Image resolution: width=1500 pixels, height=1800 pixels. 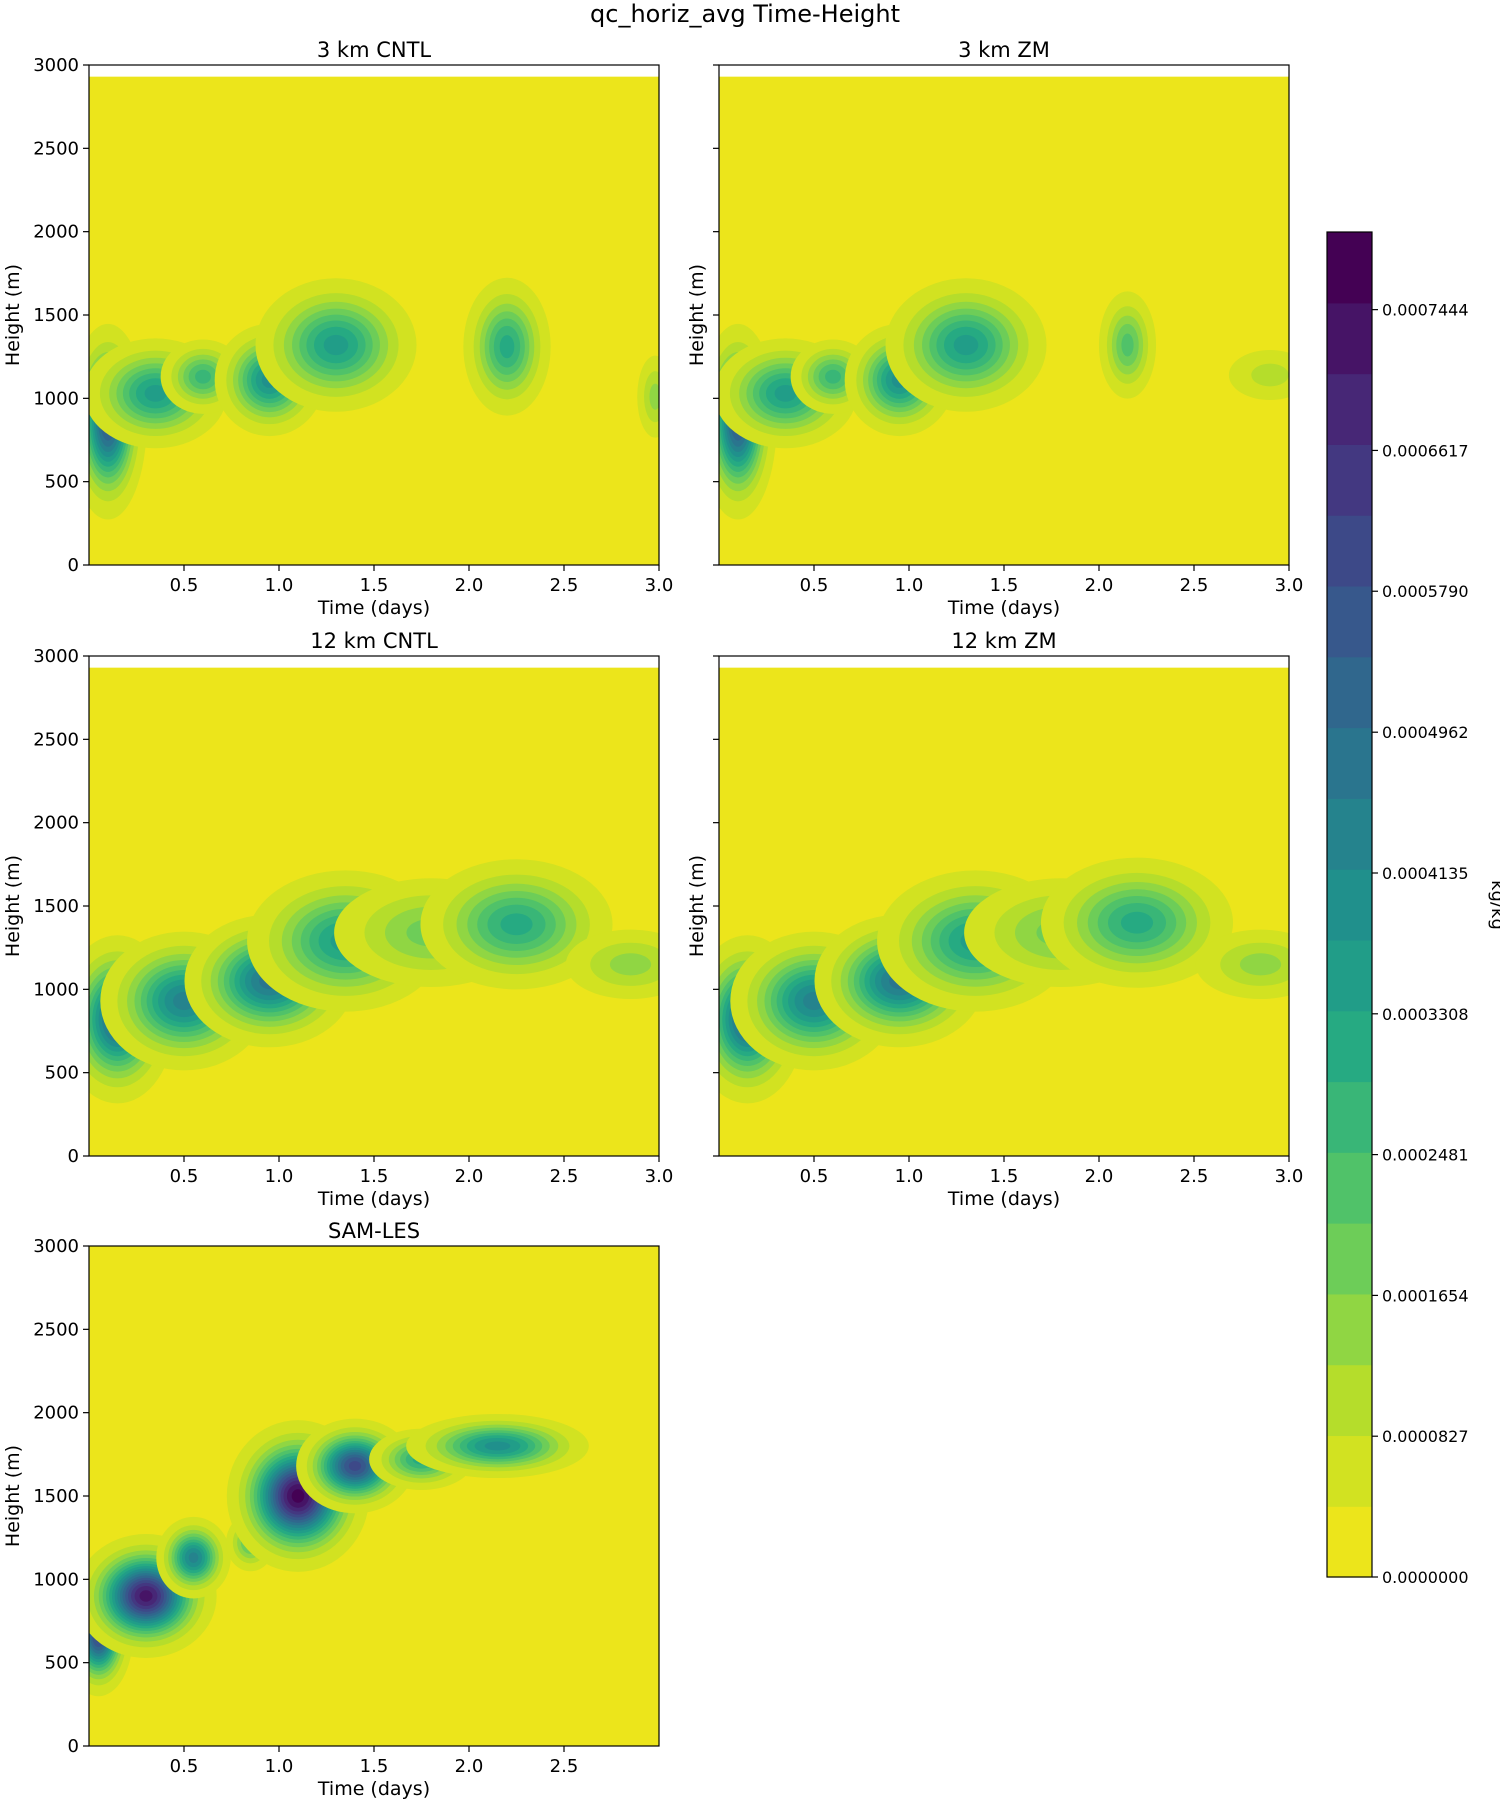 I want to click on panel-title: SAM-LES, so click(x=374, y=1231).